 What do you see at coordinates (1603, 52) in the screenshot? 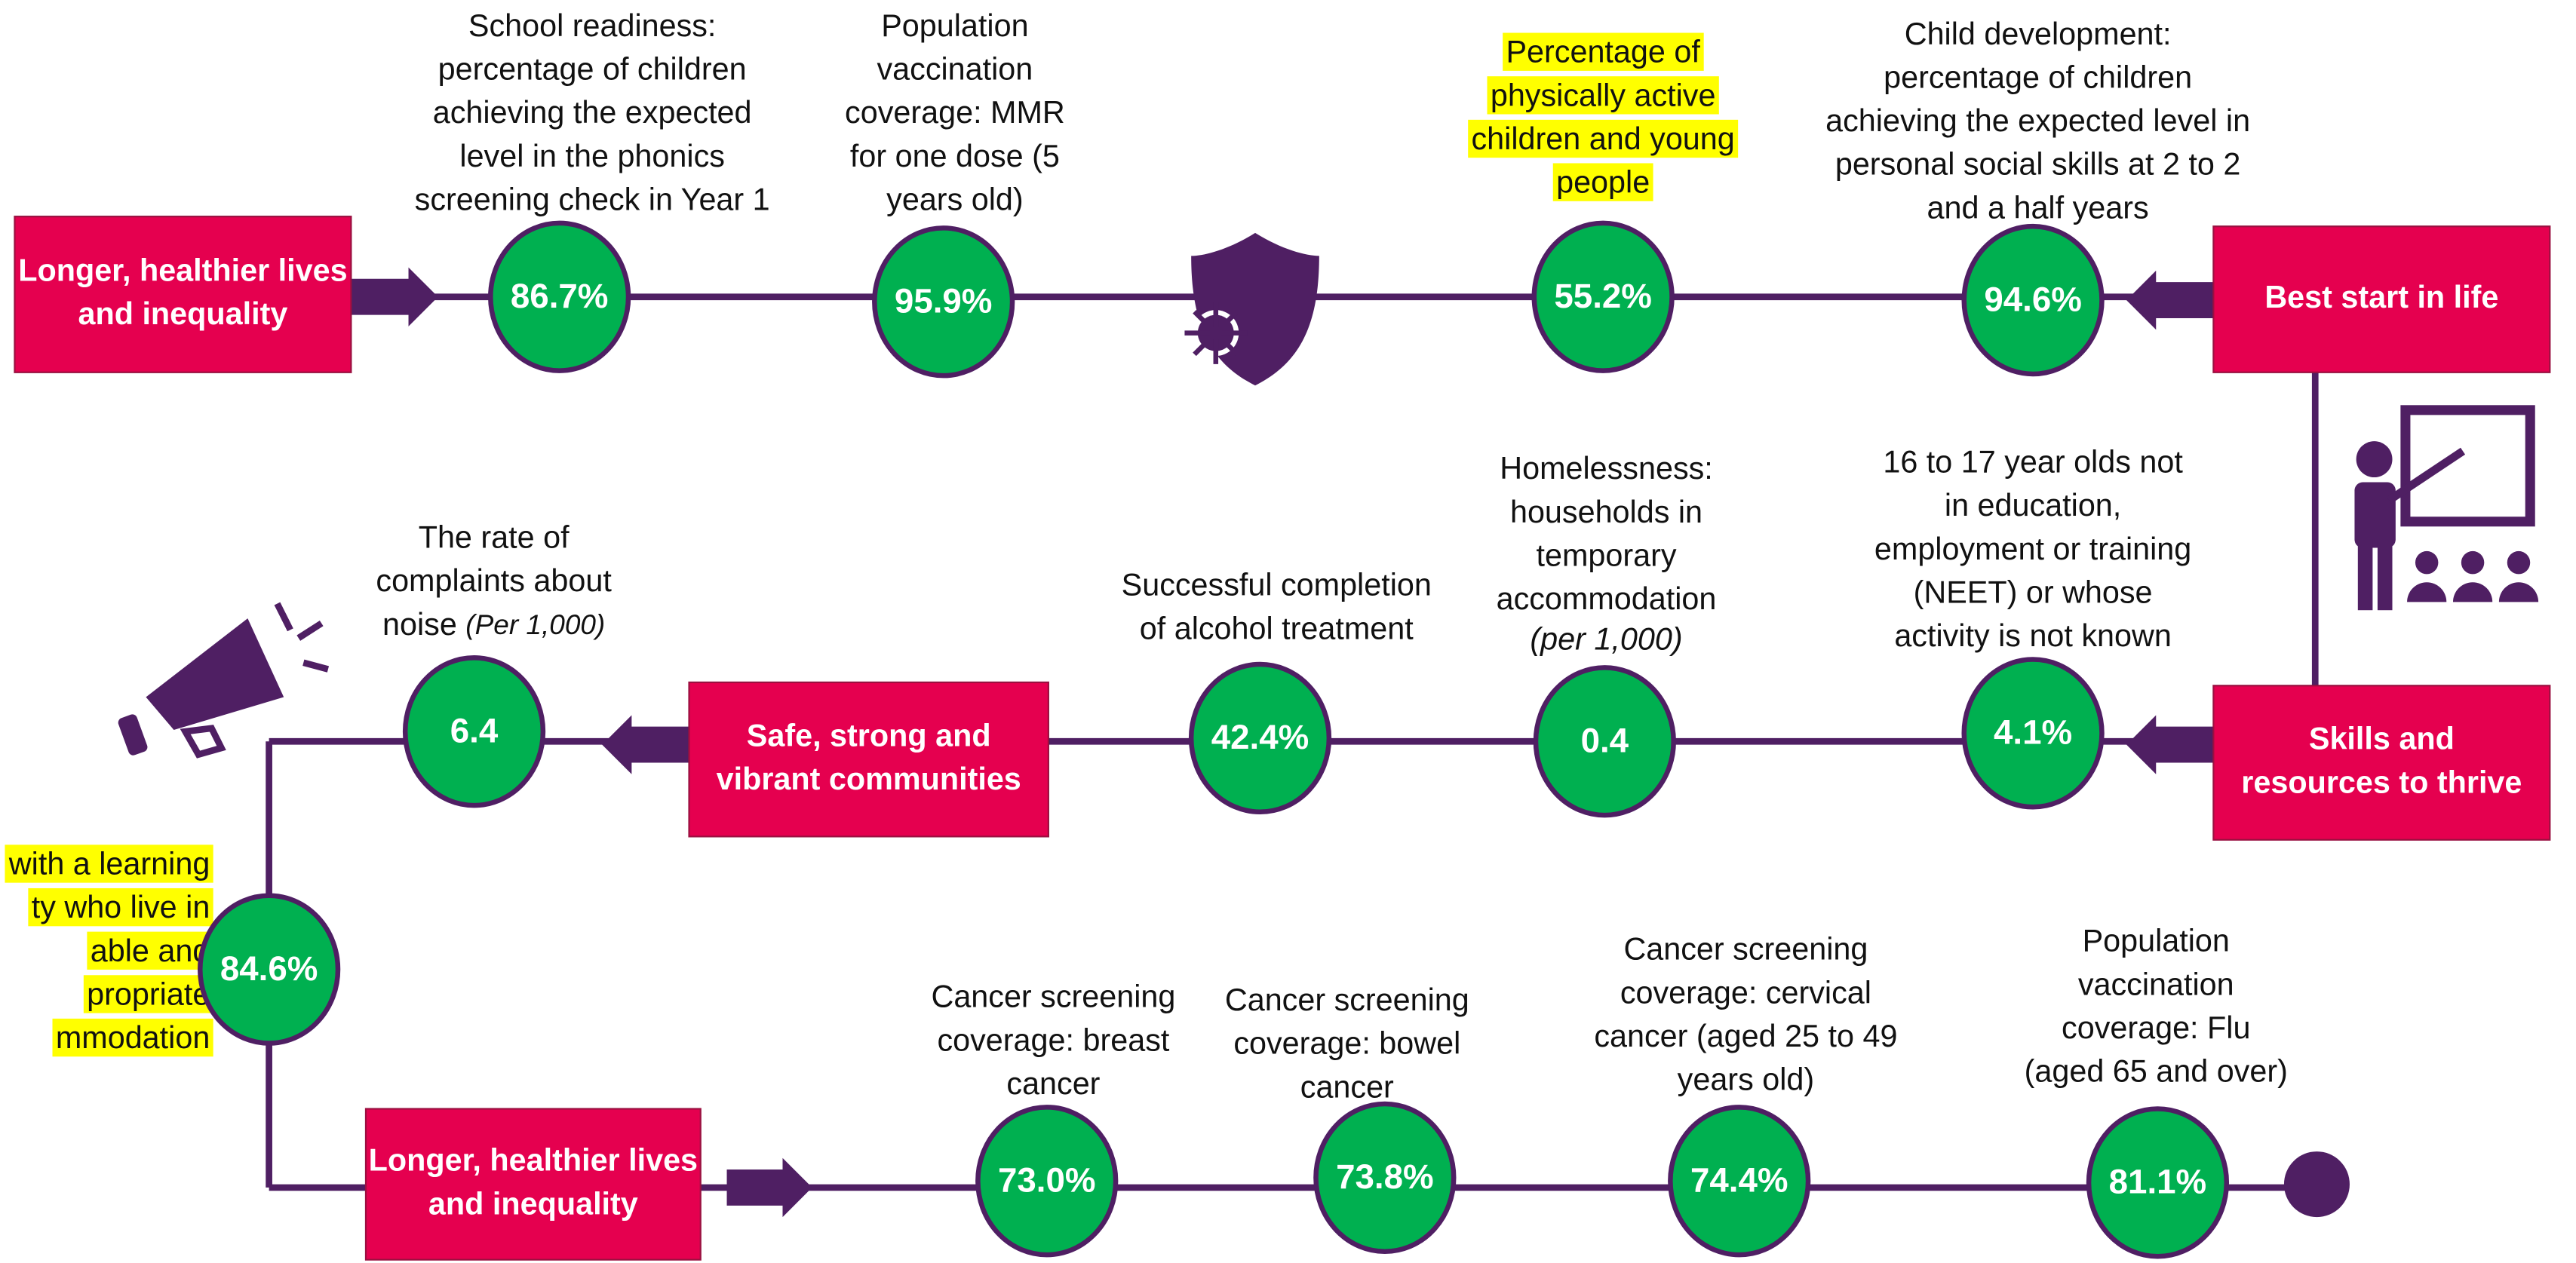
I see `indicator-label: Percentage of` at bounding box center [1603, 52].